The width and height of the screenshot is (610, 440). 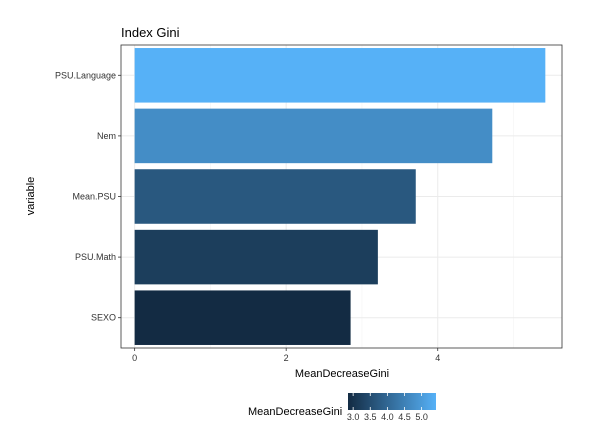 I want to click on y-tick-label: Mean.PSU, so click(x=94, y=197).